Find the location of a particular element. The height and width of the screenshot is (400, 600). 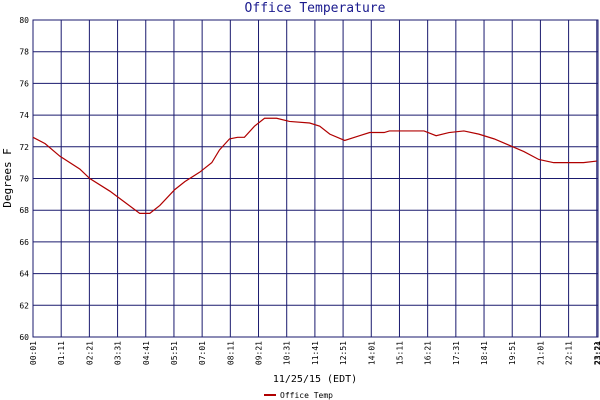

y-axis-label: Degrees F is located at coordinates (7, 178).